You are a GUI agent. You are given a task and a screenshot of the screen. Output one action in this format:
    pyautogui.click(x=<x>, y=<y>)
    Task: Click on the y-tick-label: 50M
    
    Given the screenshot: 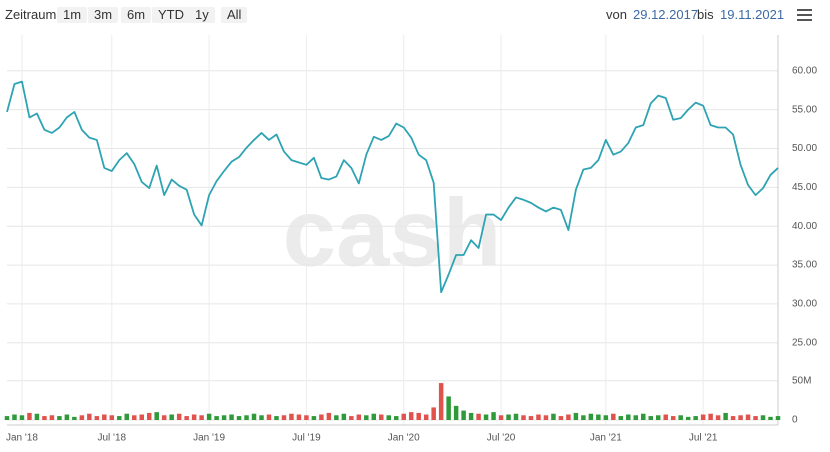 What is the action you would take?
    pyautogui.click(x=801, y=380)
    